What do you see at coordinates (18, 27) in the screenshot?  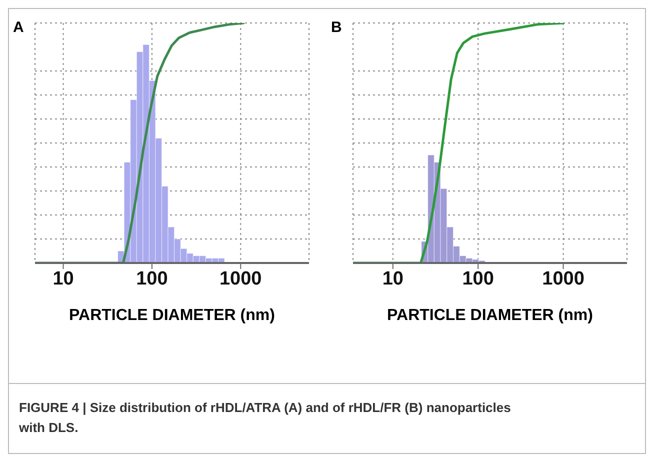 I see `chart-title: A` at bounding box center [18, 27].